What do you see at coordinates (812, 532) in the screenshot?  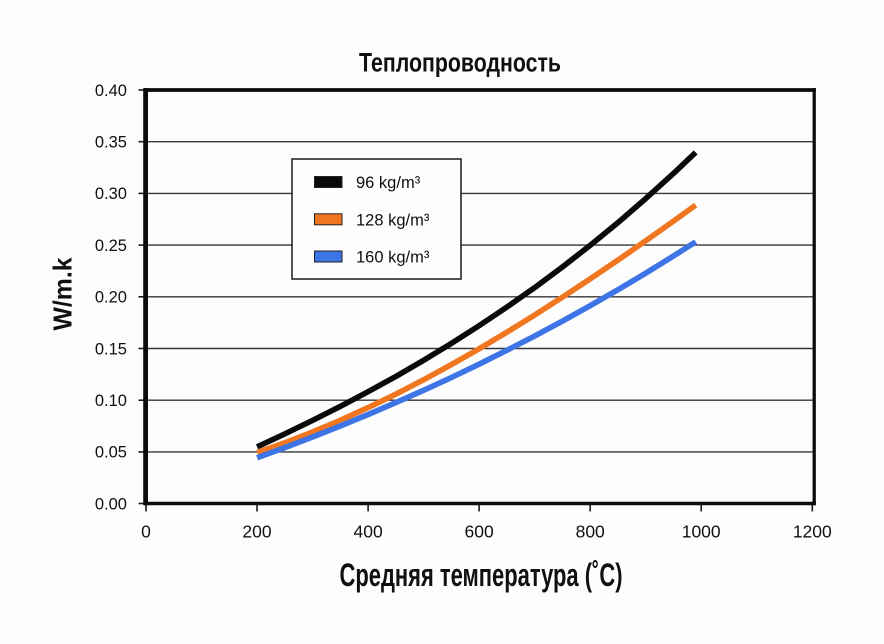 I see `svg-text: 1200` at bounding box center [812, 532].